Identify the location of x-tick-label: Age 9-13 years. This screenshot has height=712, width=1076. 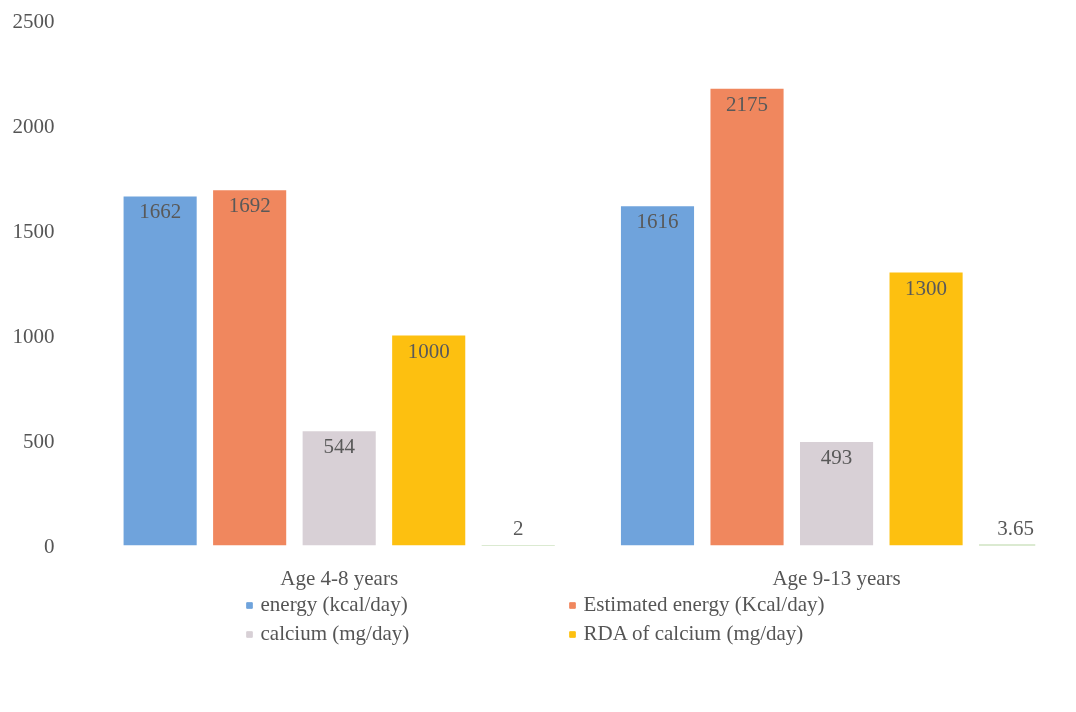
(836, 577).